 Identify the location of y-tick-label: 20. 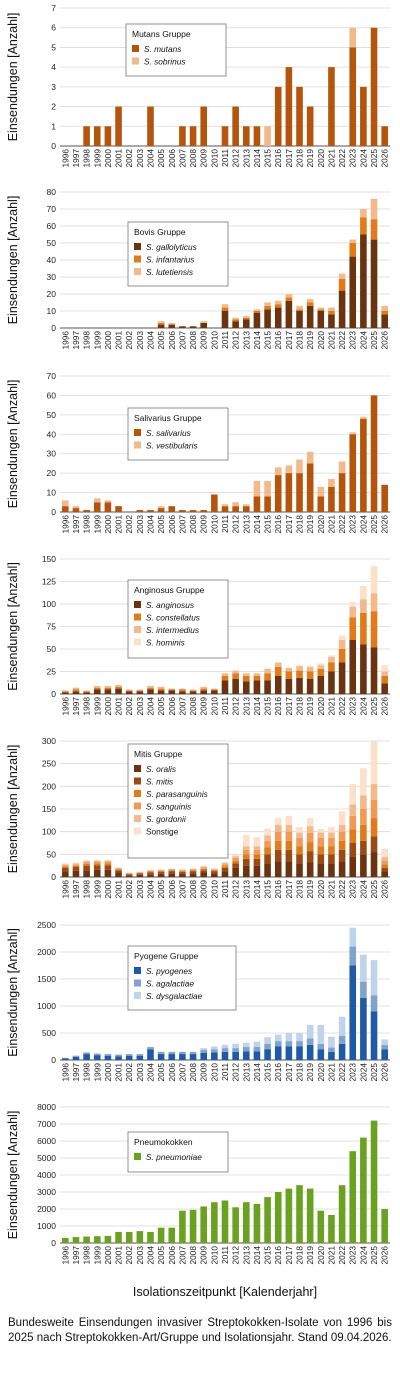
(52, 473).